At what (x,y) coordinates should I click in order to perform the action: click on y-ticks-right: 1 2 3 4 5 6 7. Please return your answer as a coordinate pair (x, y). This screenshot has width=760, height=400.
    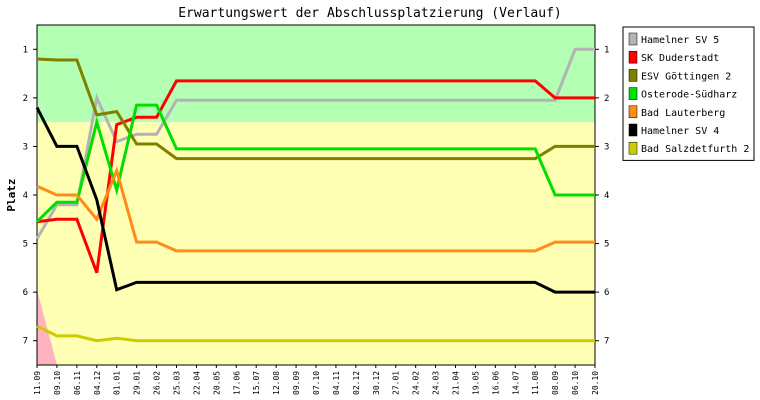
    Looking at the image, I should click on (602, 196).